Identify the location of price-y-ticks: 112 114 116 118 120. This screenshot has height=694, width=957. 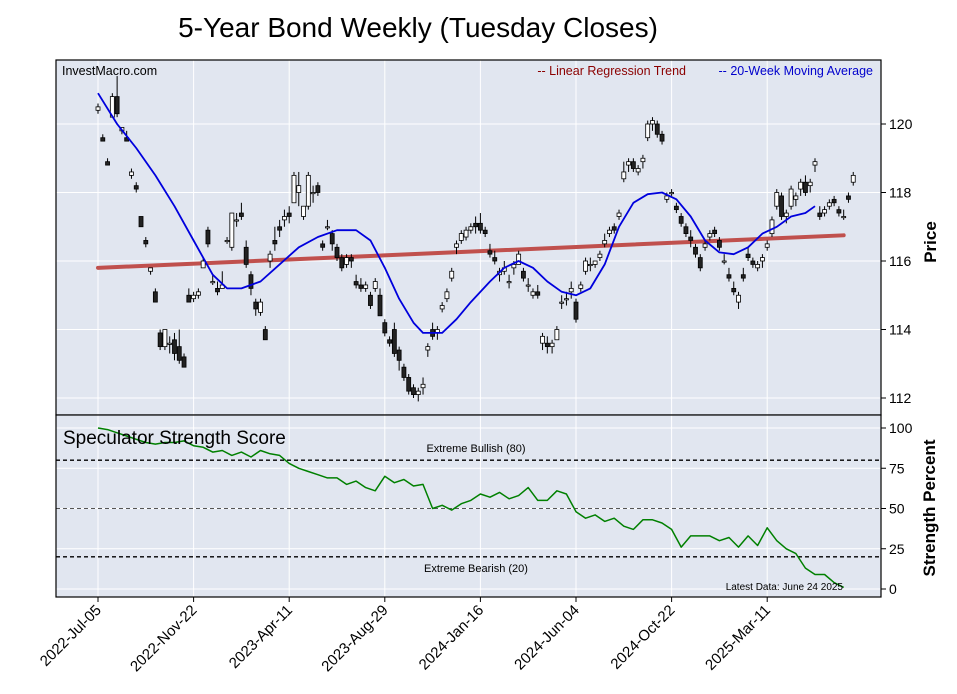
(897, 261).